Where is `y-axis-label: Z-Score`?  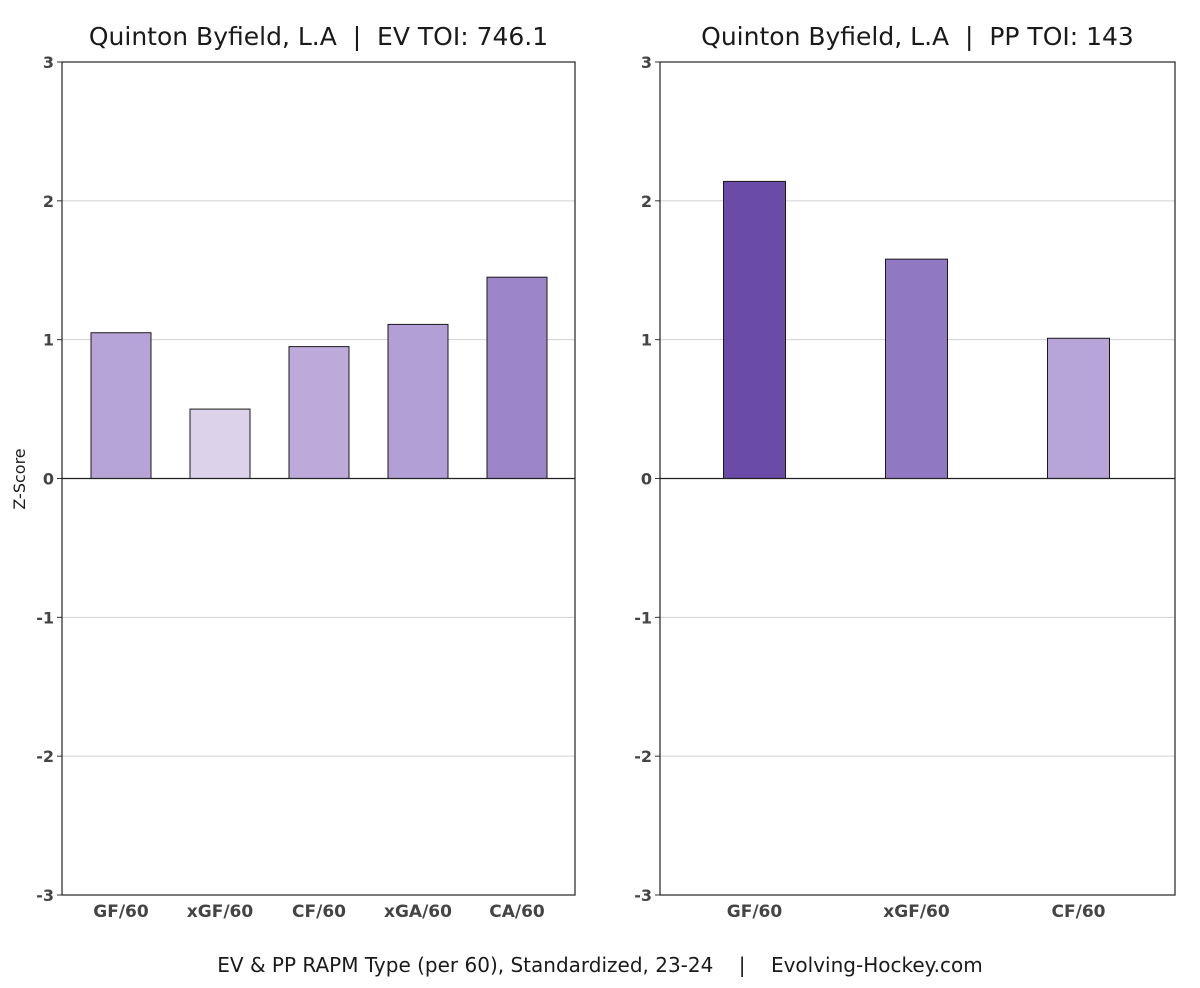
y-axis-label: Z-Score is located at coordinates (19, 478).